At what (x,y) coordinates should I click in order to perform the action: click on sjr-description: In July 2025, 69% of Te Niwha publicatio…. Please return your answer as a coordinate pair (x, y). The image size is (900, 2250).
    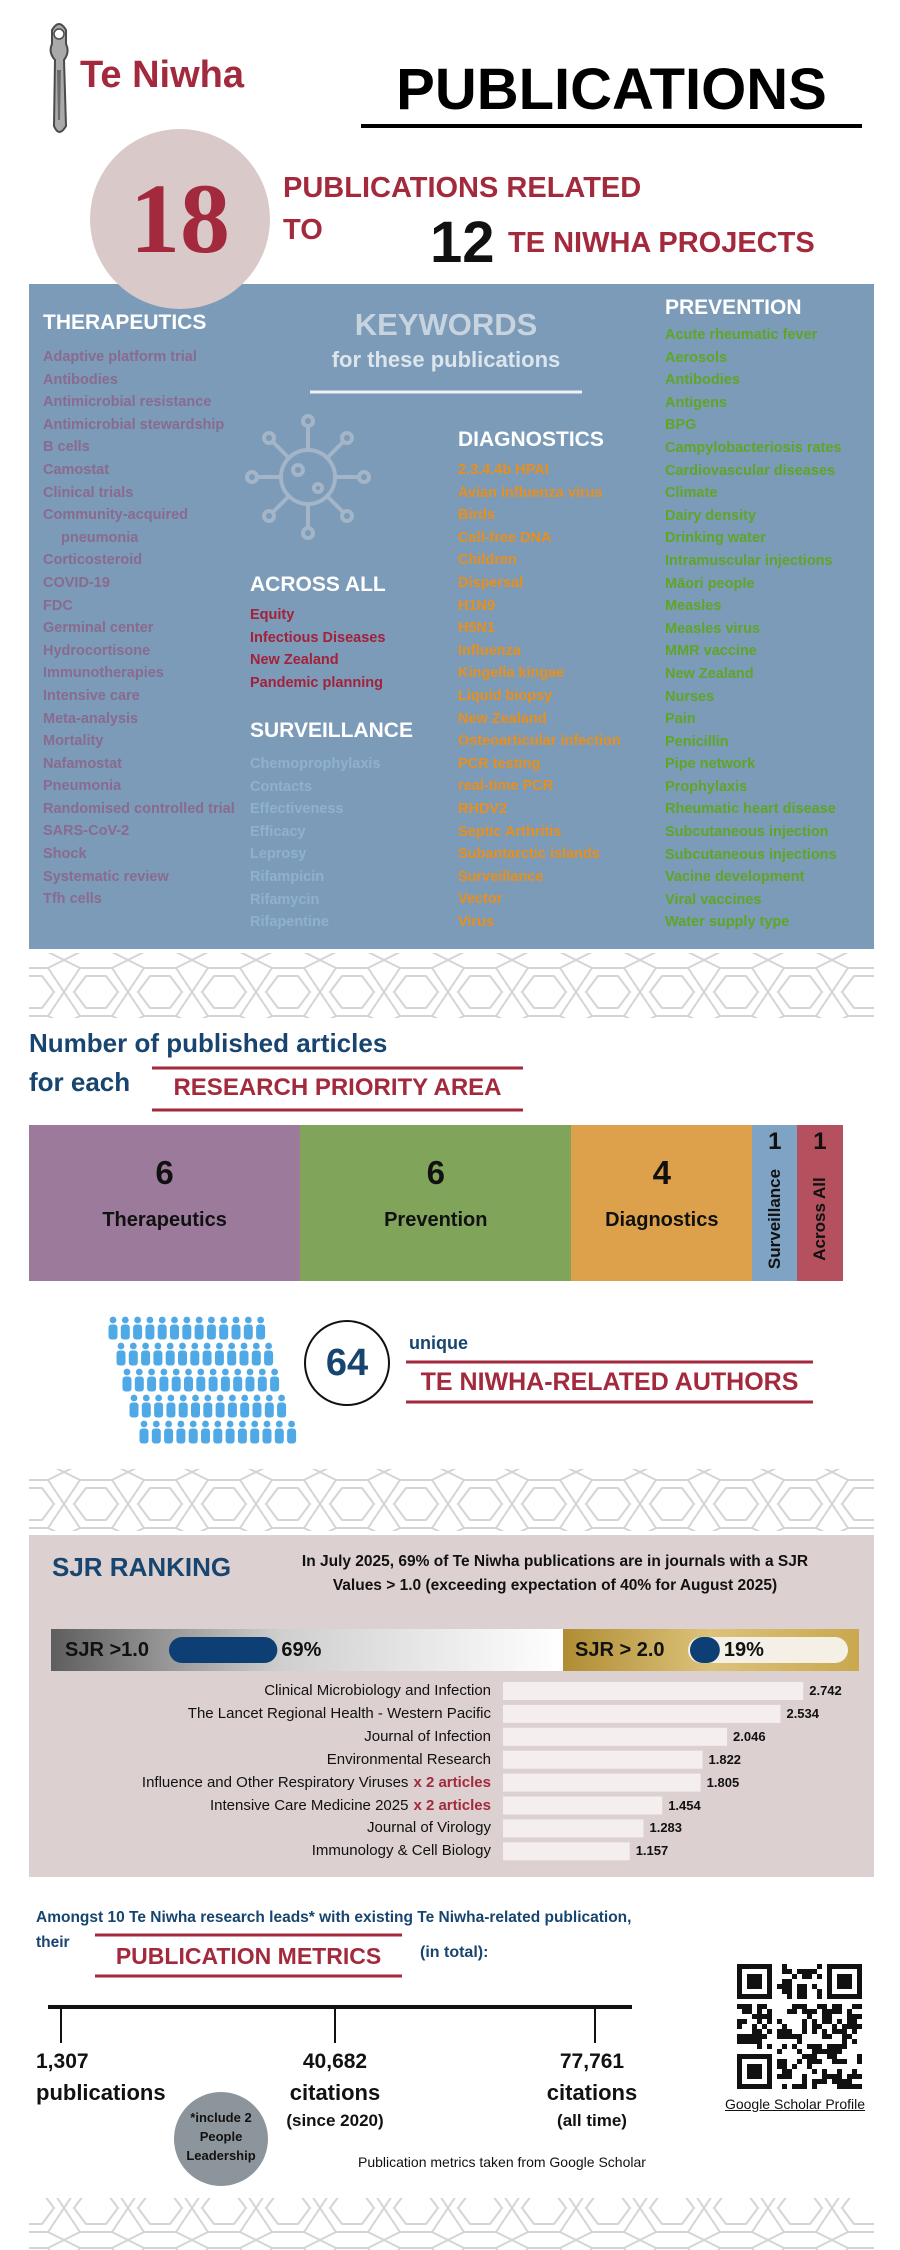
    Looking at the image, I should click on (555, 1561).